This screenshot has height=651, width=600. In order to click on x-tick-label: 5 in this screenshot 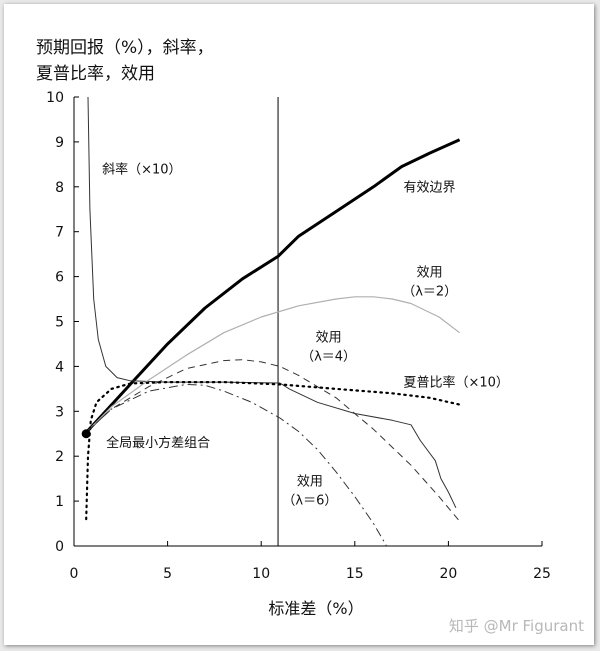, I will do `click(167, 574)`.